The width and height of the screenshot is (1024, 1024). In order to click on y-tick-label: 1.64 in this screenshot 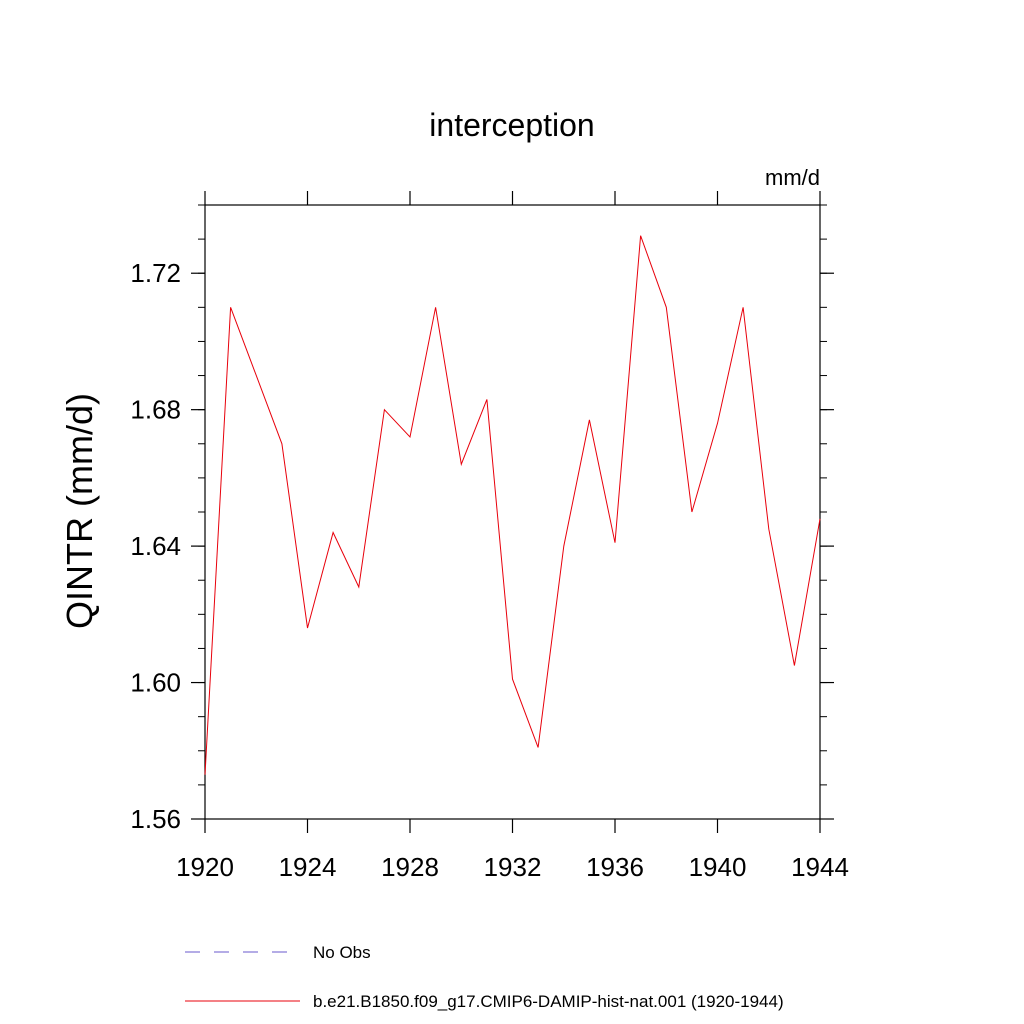, I will do `click(155, 546)`.